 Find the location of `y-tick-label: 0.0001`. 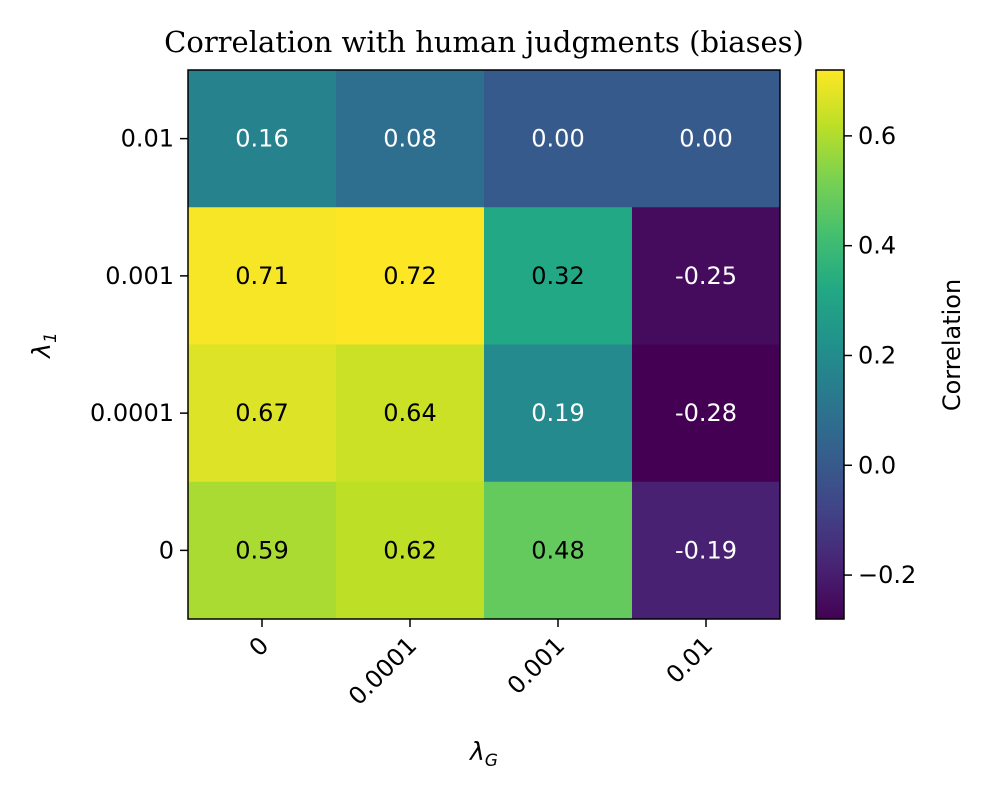

y-tick-label: 0.0001 is located at coordinates (132, 413).